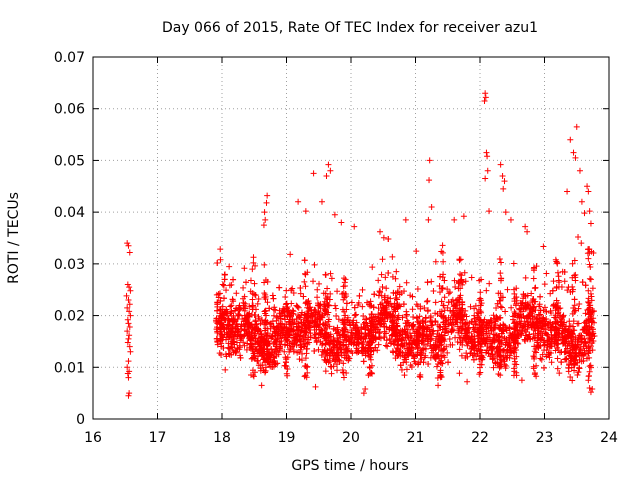 Image resolution: width=640 pixels, height=480 pixels. Describe the element at coordinates (69, 265) in the screenshot. I see `y-tick-label: 0.03` at that location.